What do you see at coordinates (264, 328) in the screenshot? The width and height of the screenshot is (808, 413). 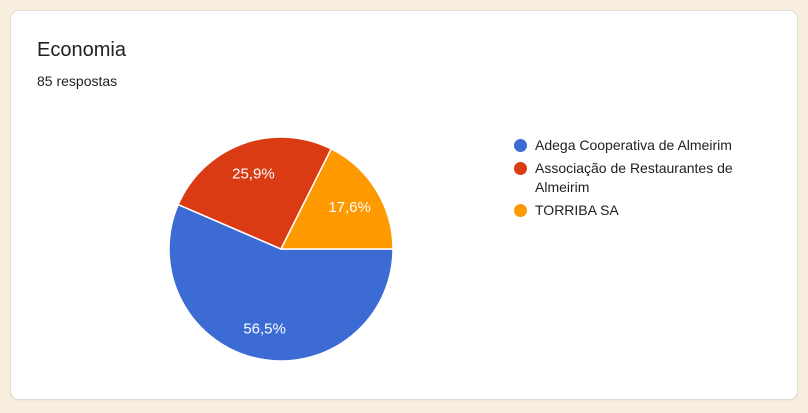 I see `pie-slice-percentage-label: 56,5%` at bounding box center [264, 328].